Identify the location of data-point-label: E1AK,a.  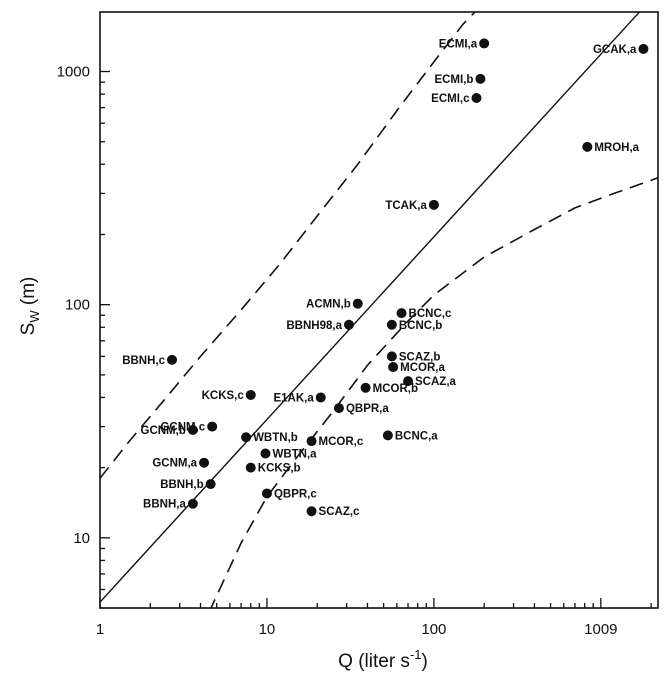
(293, 398).